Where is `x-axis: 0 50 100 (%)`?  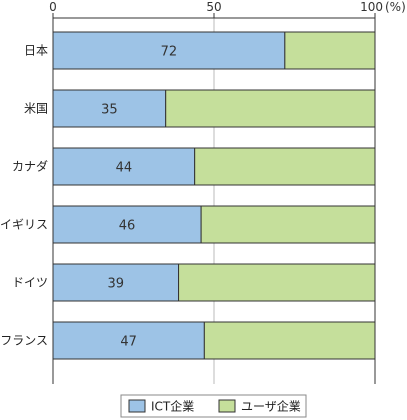
x-axis: 0 50 100 (%) is located at coordinates (227, 9).